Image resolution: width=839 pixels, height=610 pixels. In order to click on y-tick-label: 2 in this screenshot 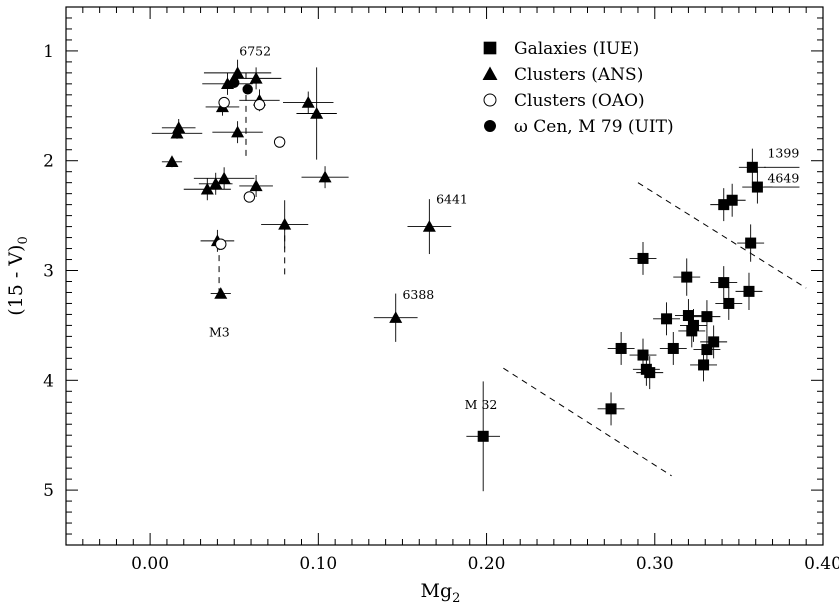, I will do `click(48, 162)`.